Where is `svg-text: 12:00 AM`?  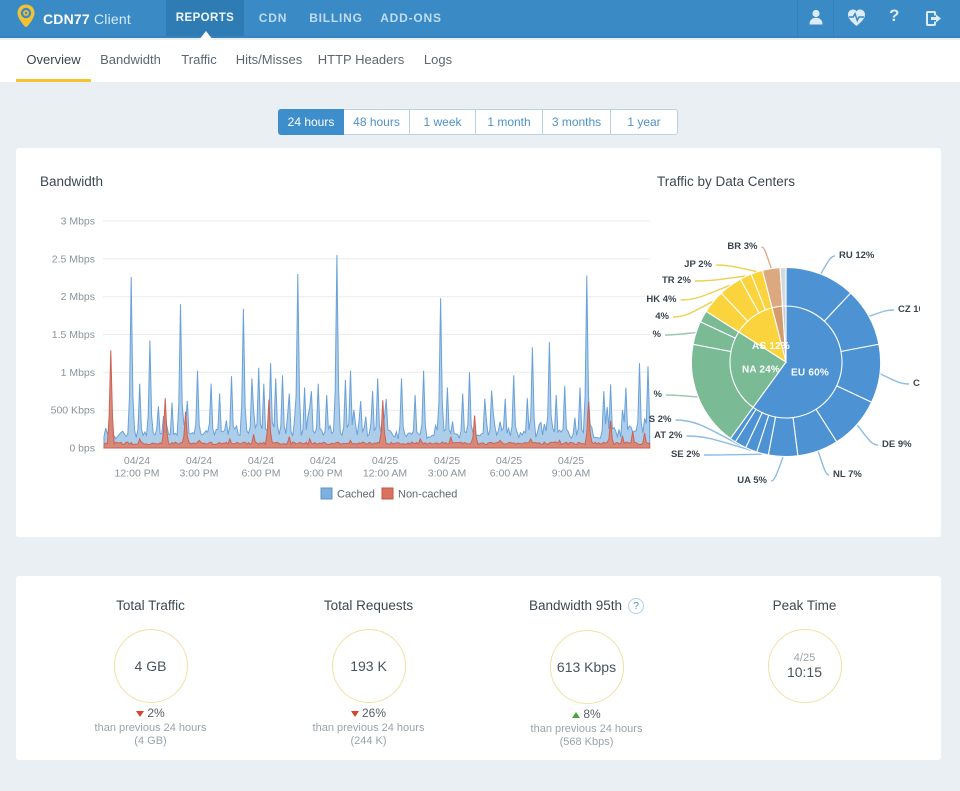
svg-text: 12:00 AM is located at coordinates (385, 474).